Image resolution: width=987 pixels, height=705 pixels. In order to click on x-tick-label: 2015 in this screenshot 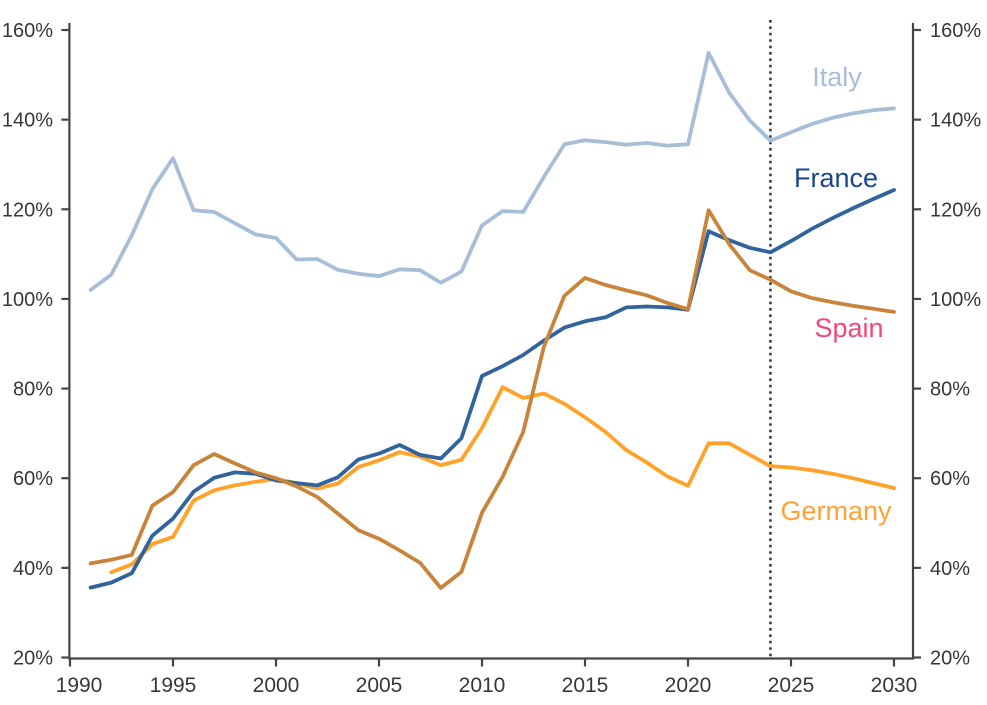, I will do `click(585, 685)`.